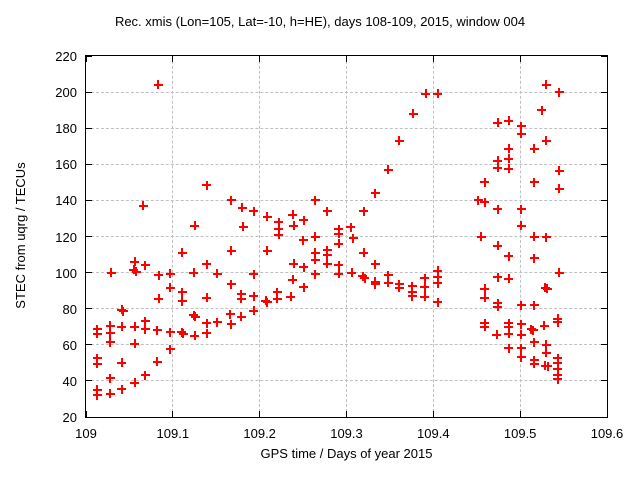 Image resolution: width=640 pixels, height=480 pixels. Describe the element at coordinates (433, 433) in the screenshot. I see `x-tick-label: 109.4` at that location.